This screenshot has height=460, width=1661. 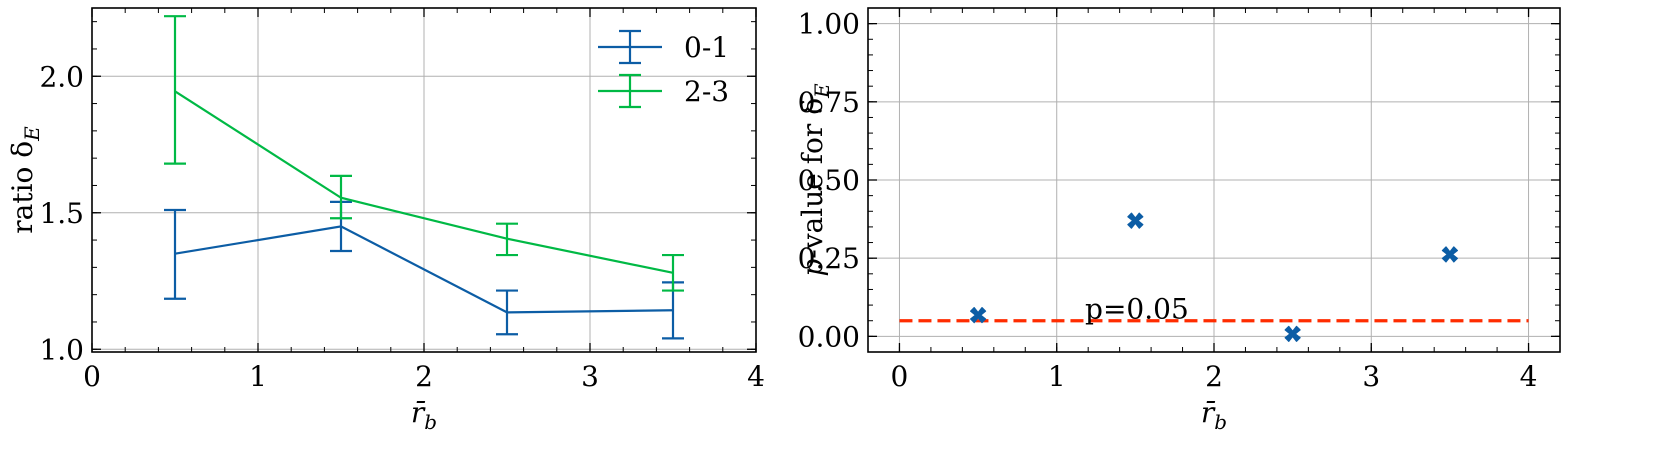 What do you see at coordinates (1137, 309) in the screenshot?
I see `threshold-annotation: p=0.05` at bounding box center [1137, 309].